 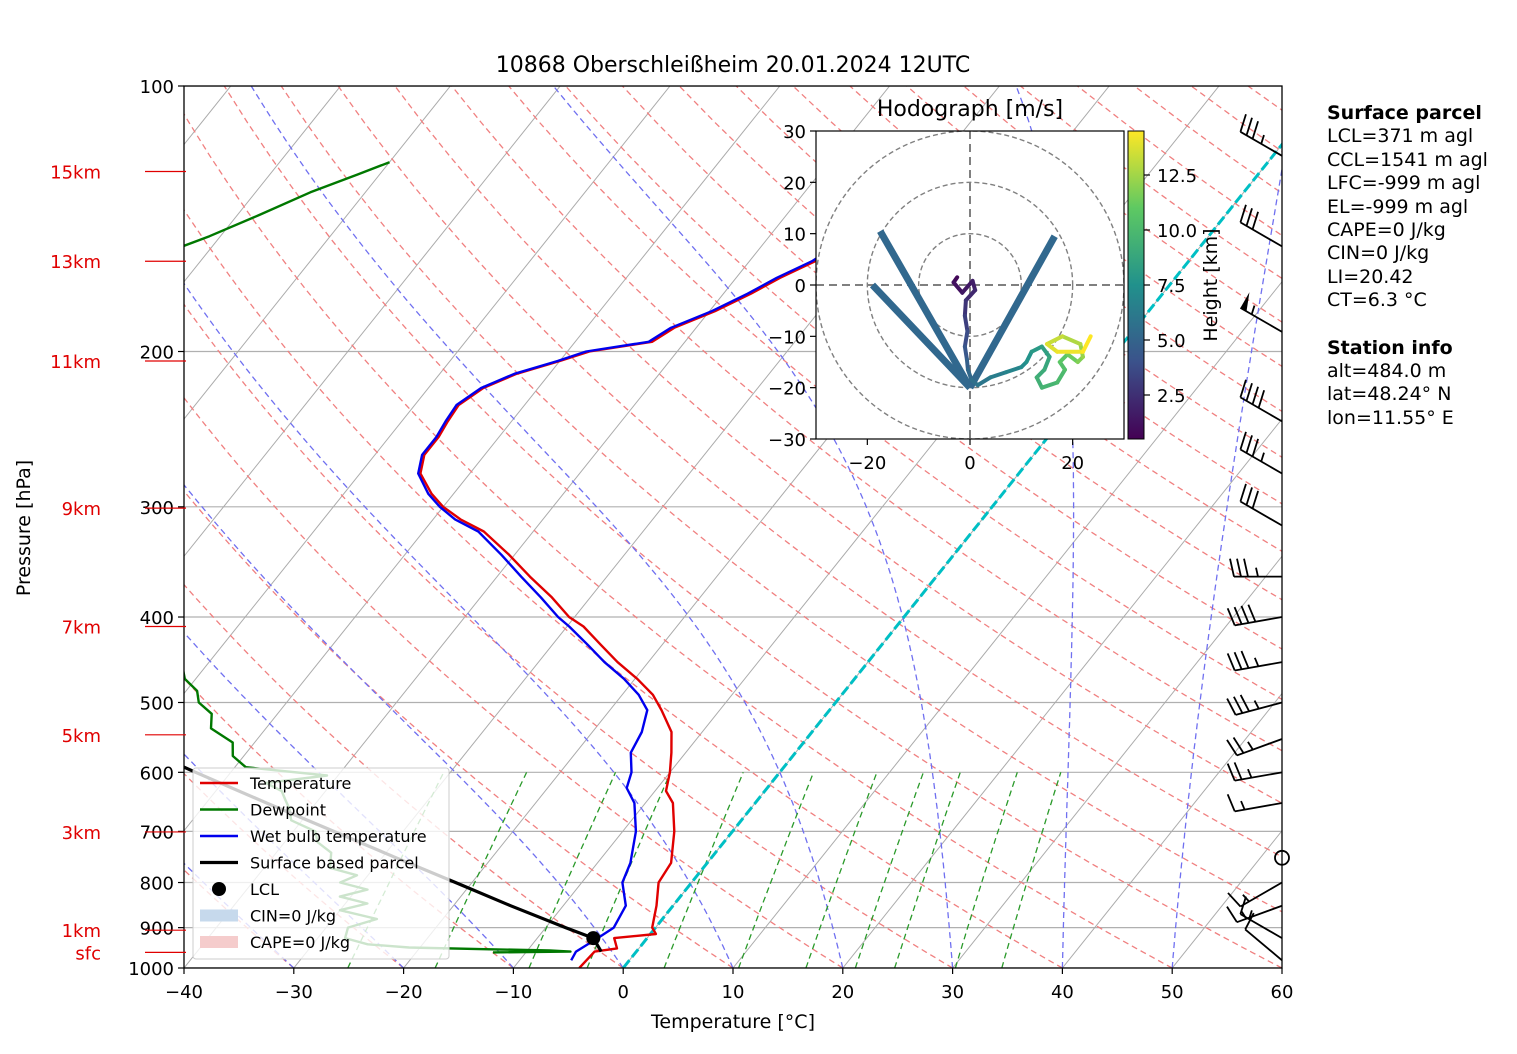 I want to click on dry-adiabat, so click(x=1037, y=272).